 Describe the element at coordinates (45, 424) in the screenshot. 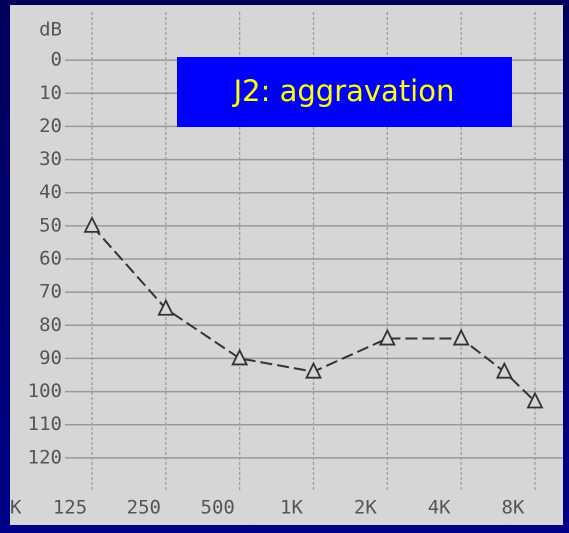

I see `y-tick-label: 110` at that location.